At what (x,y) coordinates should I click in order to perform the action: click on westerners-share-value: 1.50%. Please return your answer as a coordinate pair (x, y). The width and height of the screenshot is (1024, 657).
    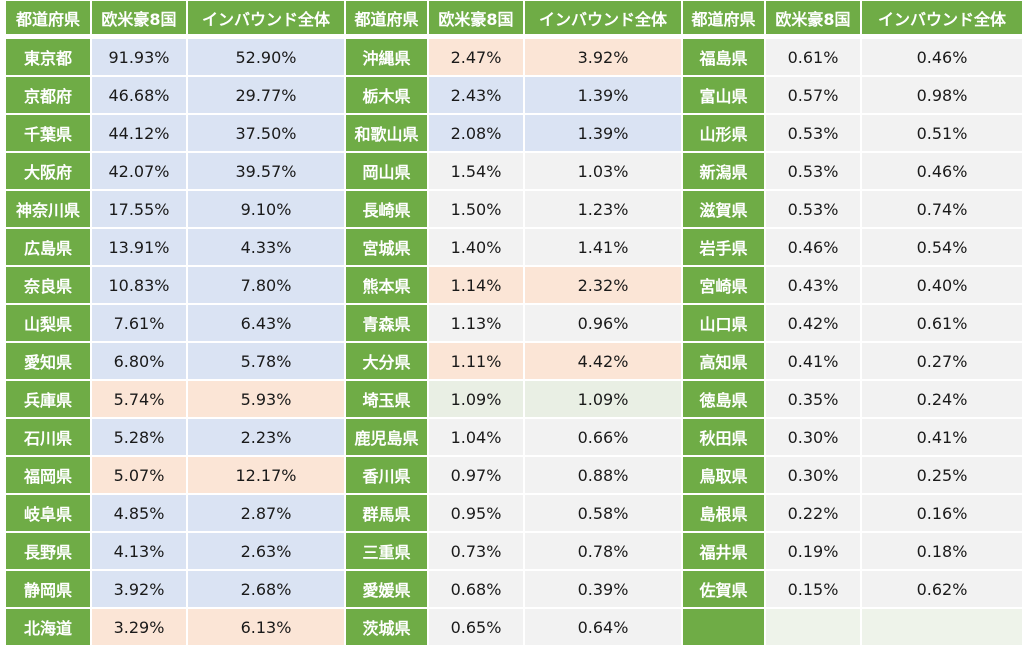
    Looking at the image, I should click on (476, 209).